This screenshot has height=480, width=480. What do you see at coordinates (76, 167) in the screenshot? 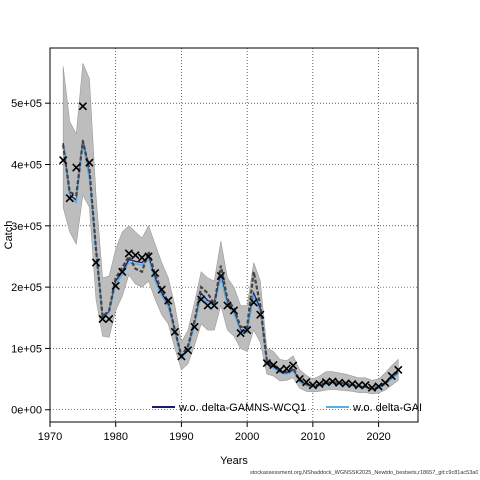
I see `observed-point-1974` at bounding box center [76, 167].